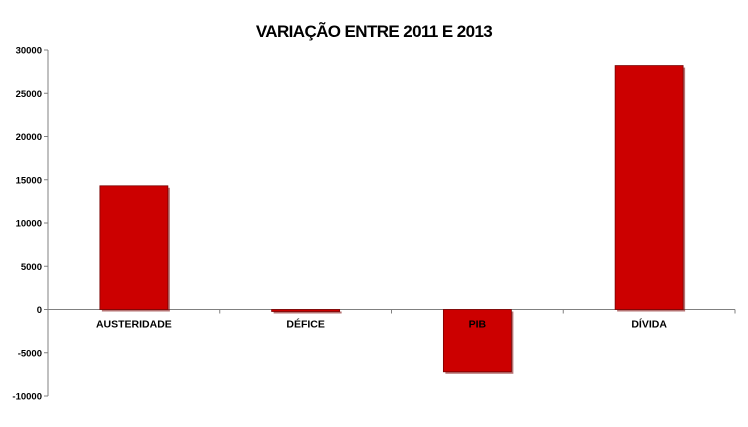  What do you see at coordinates (478, 325) in the screenshot?
I see `x-tick-label: PIB` at bounding box center [478, 325].